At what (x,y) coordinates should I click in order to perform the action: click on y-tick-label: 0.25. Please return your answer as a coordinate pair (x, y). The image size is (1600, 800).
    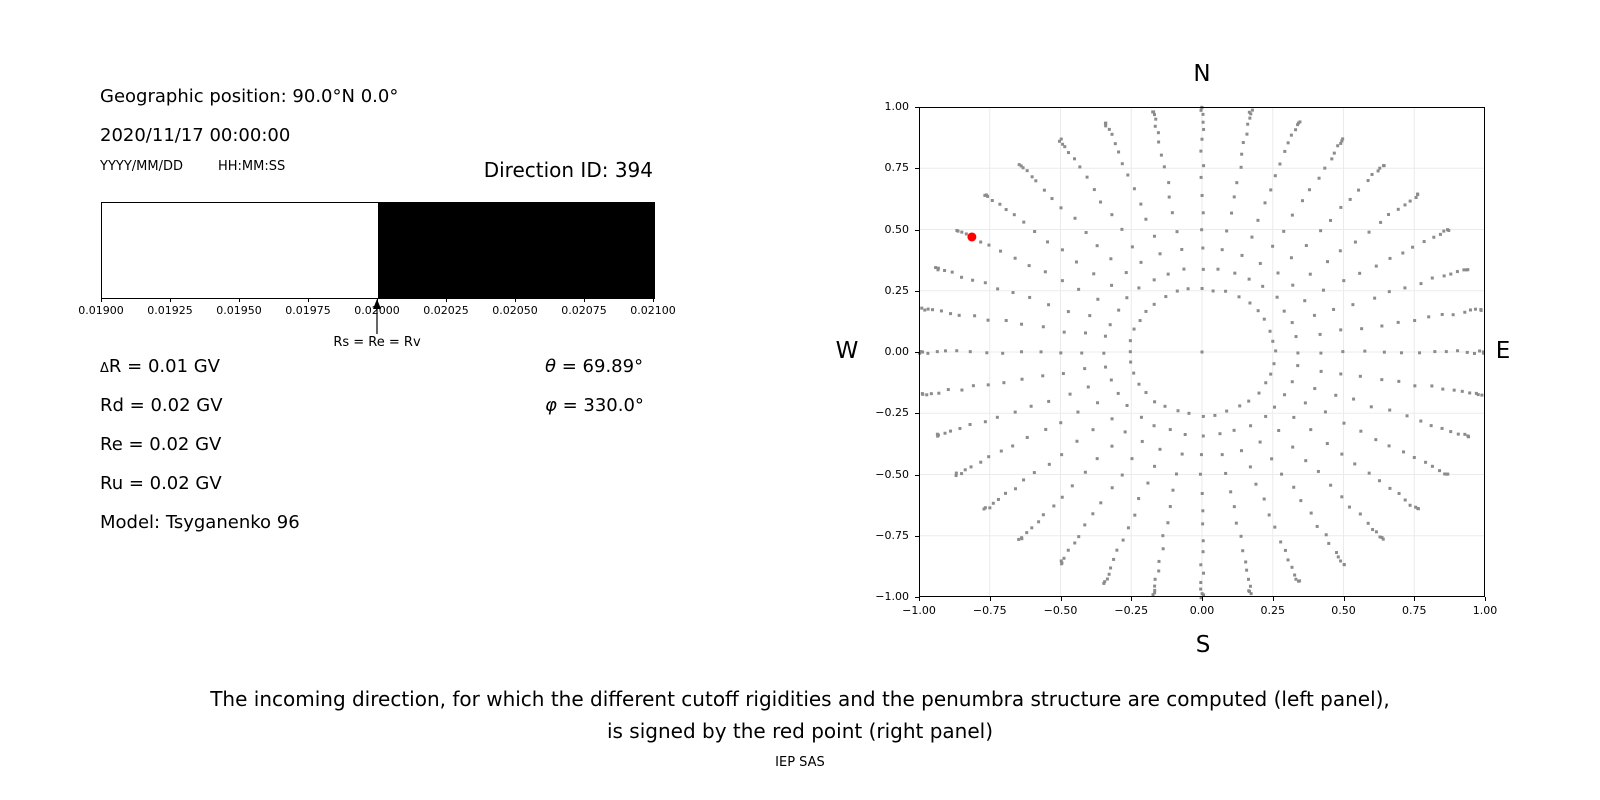
    Looking at the image, I should click on (897, 290).